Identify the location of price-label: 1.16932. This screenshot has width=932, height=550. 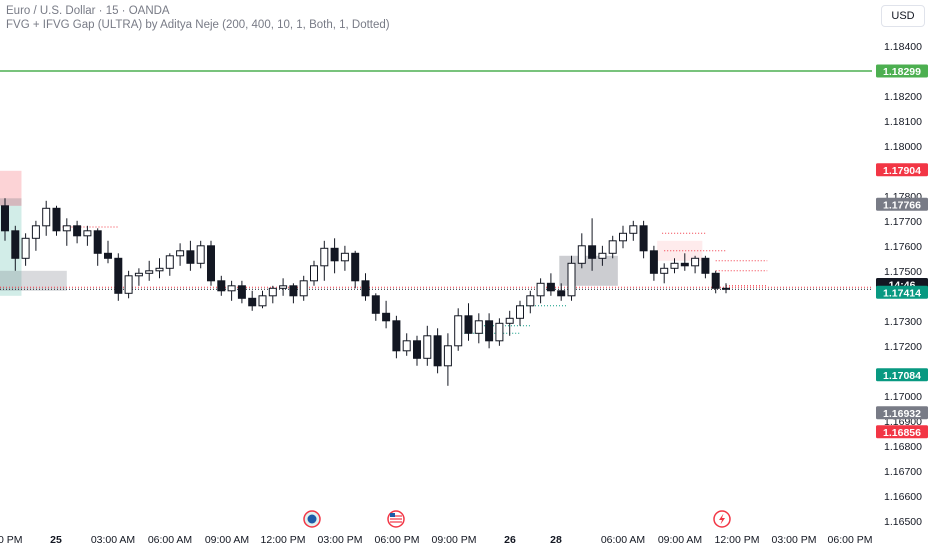
(902, 414).